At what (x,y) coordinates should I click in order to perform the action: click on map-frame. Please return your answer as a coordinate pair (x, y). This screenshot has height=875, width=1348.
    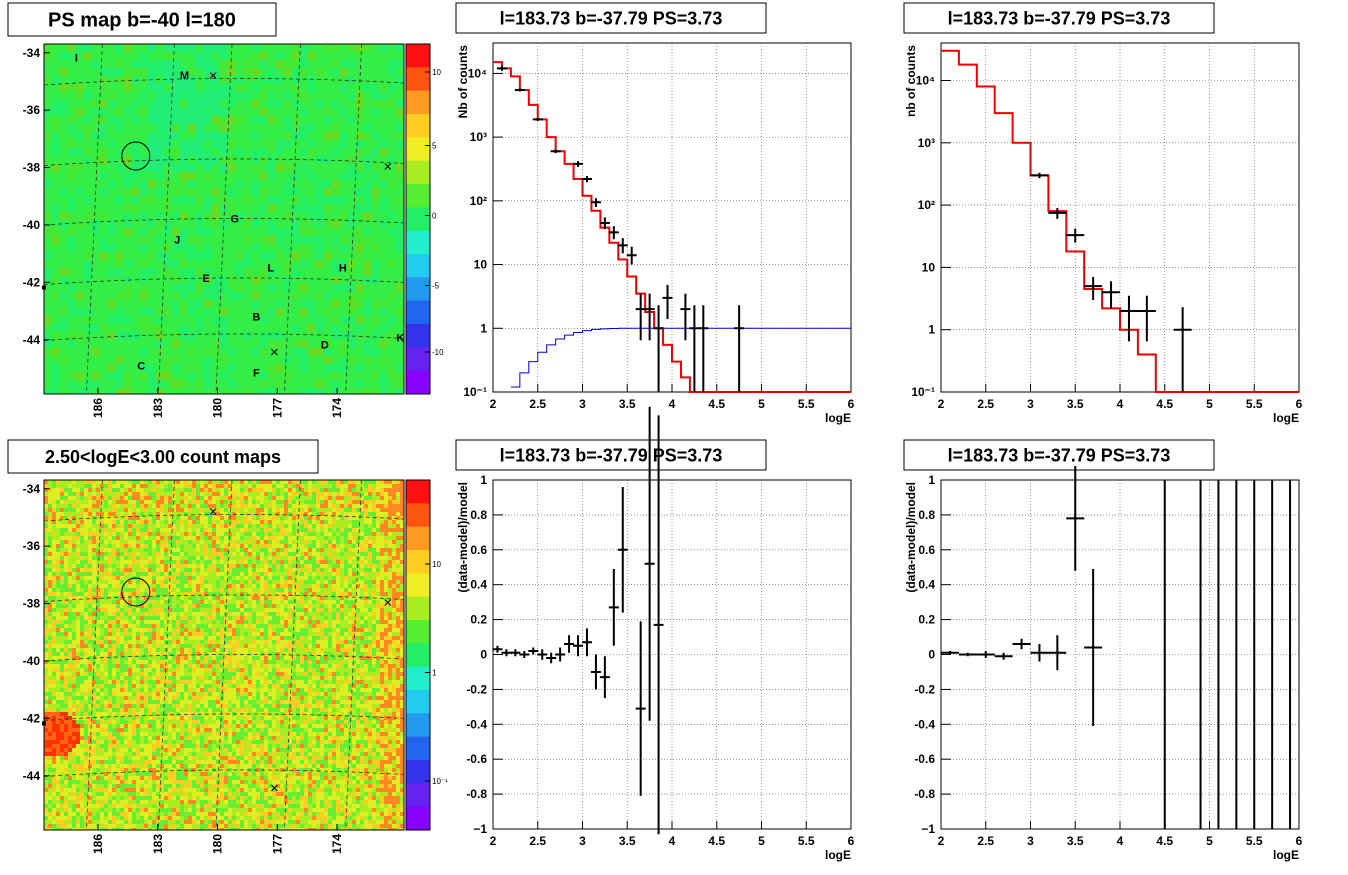
    Looking at the image, I should click on (224, 219).